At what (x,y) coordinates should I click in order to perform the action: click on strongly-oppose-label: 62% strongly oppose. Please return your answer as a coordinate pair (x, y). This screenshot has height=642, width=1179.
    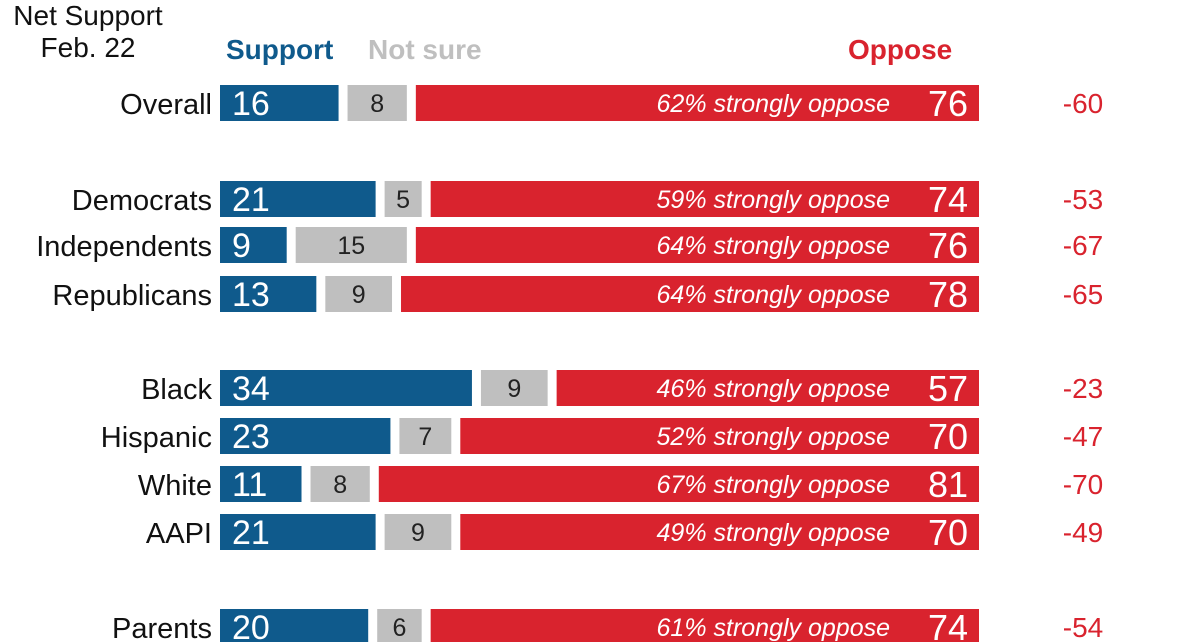
    Looking at the image, I should click on (773, 104).